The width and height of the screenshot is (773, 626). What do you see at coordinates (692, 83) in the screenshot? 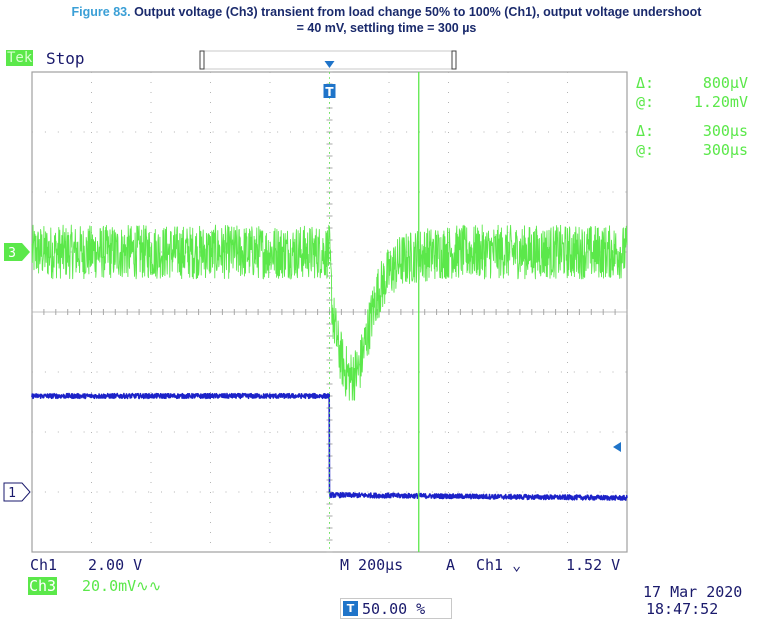
I see `voltage-delta-readout: Δ: 800µV` at bounding box center [692, 83].